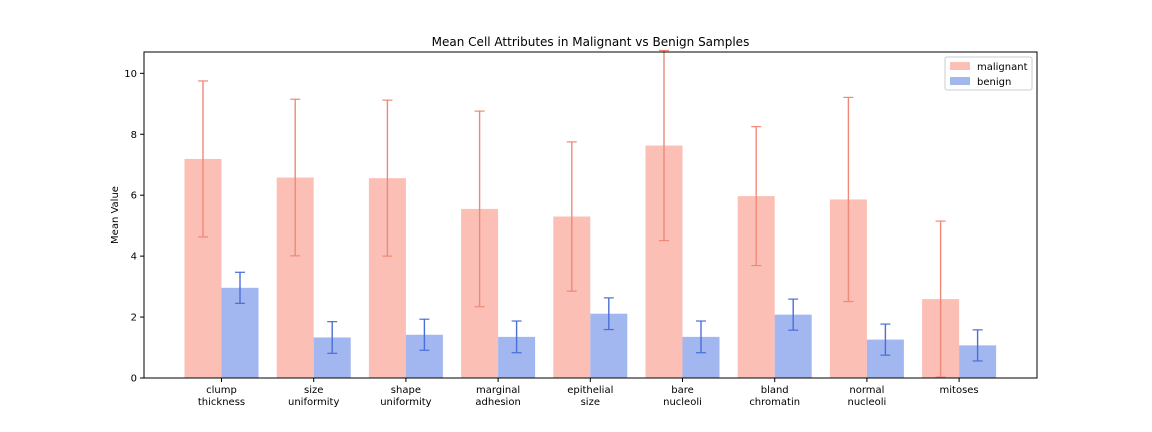 The height and width of the screenshot is (432, 1152). I want to click on legend-swatch-benign, so click(960, 81).